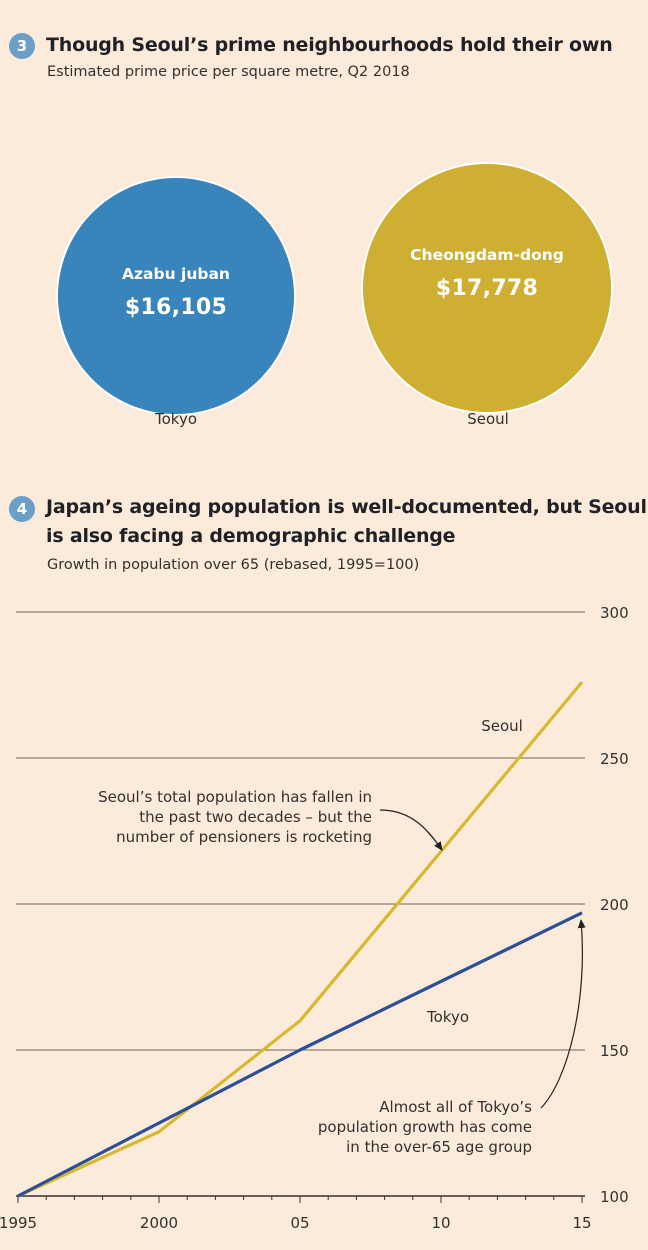  I want to click on x-tick-label: 05, so click(299, 1223).